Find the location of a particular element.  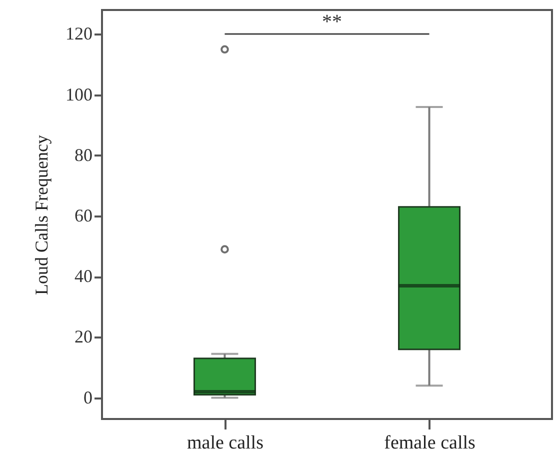

x-tick-label: male calls is located at coordinates (225, 443).